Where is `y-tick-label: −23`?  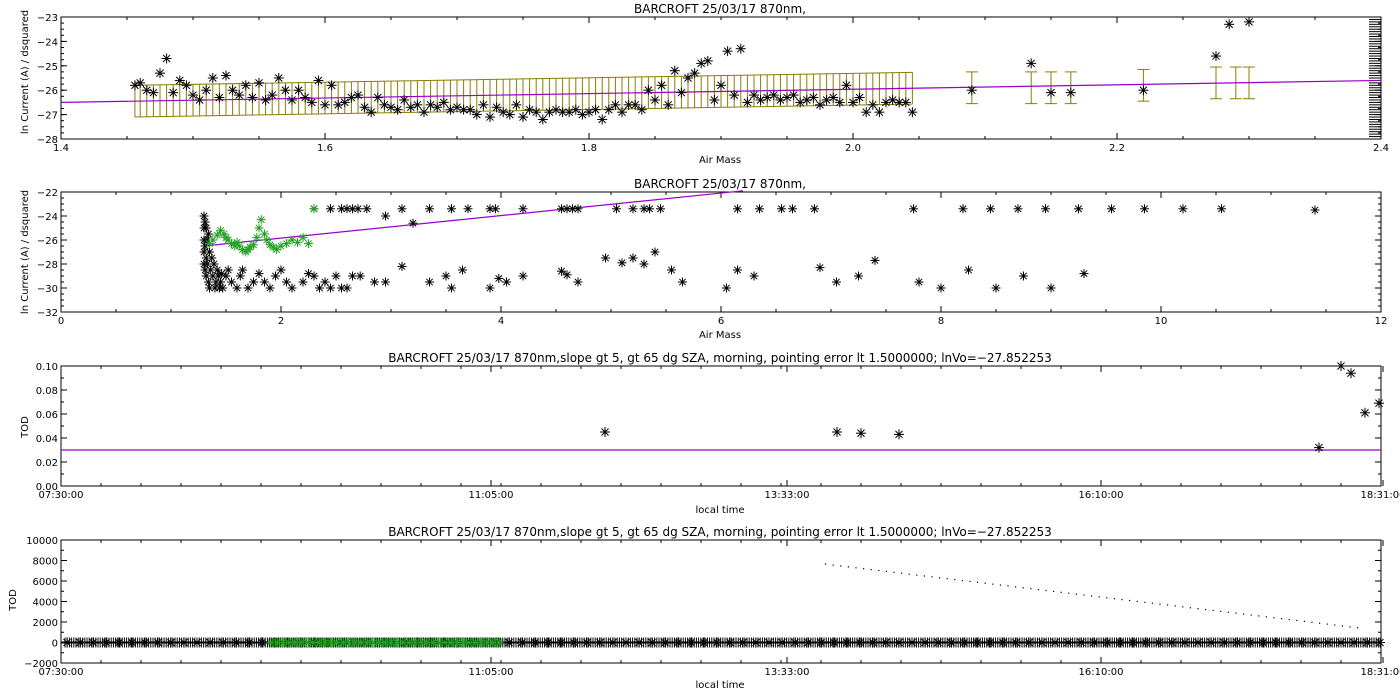
y-tick-label: −23 is located at coordinates (47, 18).